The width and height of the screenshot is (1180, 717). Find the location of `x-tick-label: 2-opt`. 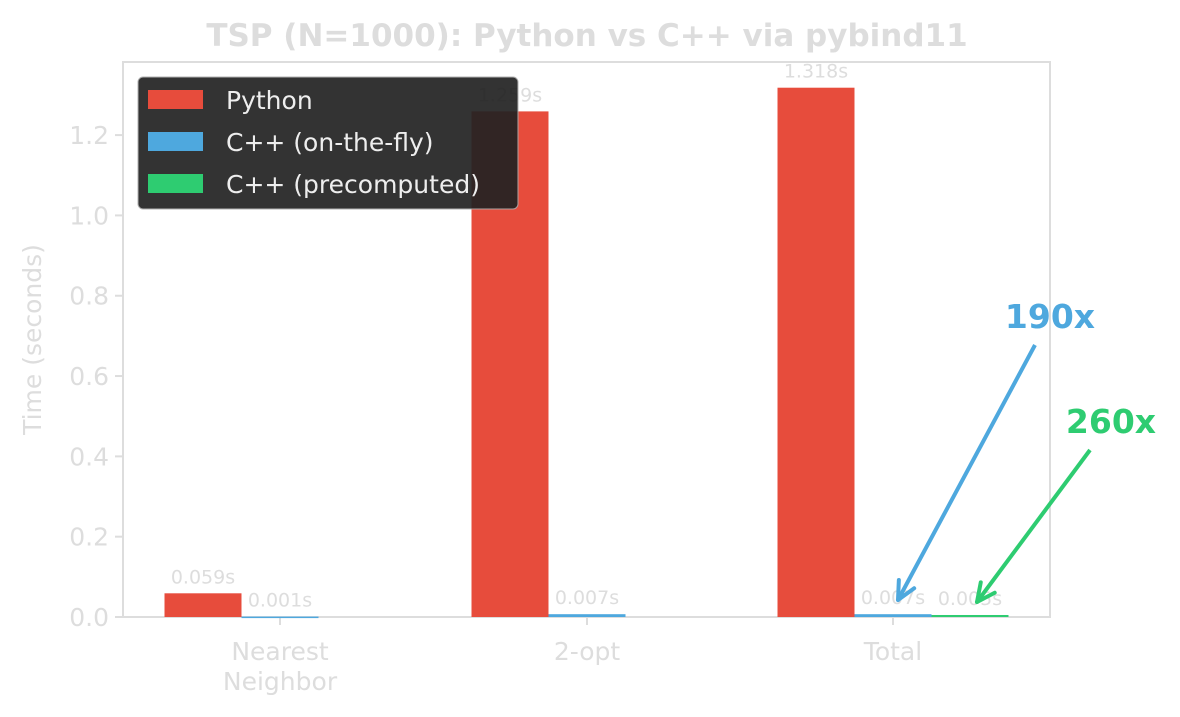

x-tick-label: 2-opt is located at coordinates (587, 651).